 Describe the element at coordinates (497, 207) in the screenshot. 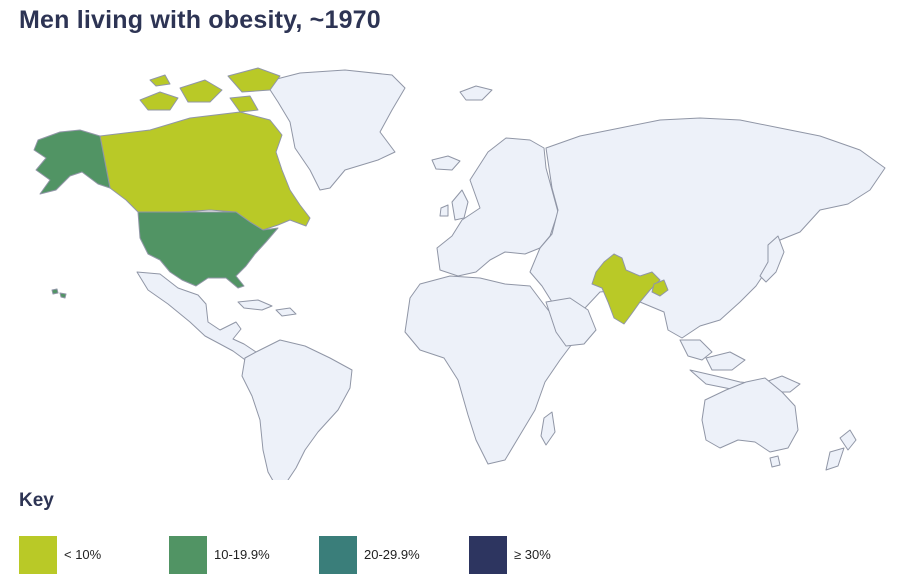

I see `europe` at that location.